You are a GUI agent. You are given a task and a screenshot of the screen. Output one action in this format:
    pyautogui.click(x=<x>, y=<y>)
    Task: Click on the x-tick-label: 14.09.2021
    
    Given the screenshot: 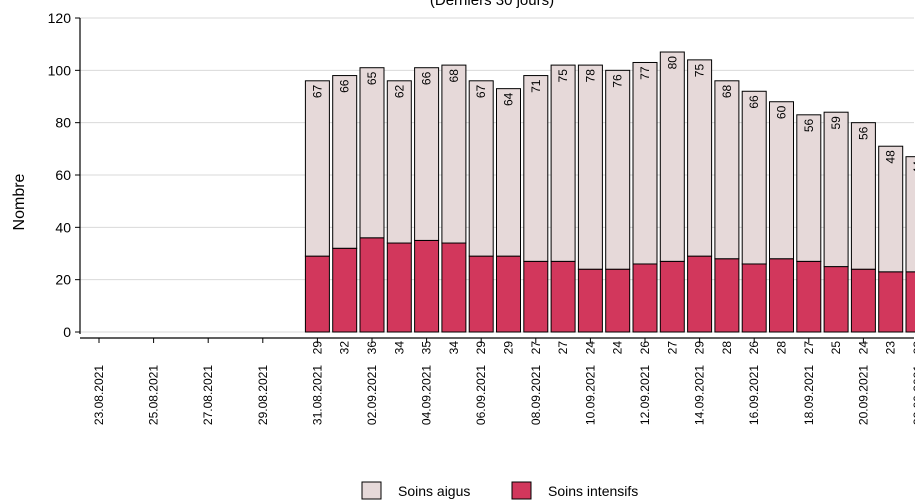 What is the action you would take?
    pyautogui.click(x=700, y=395)
    